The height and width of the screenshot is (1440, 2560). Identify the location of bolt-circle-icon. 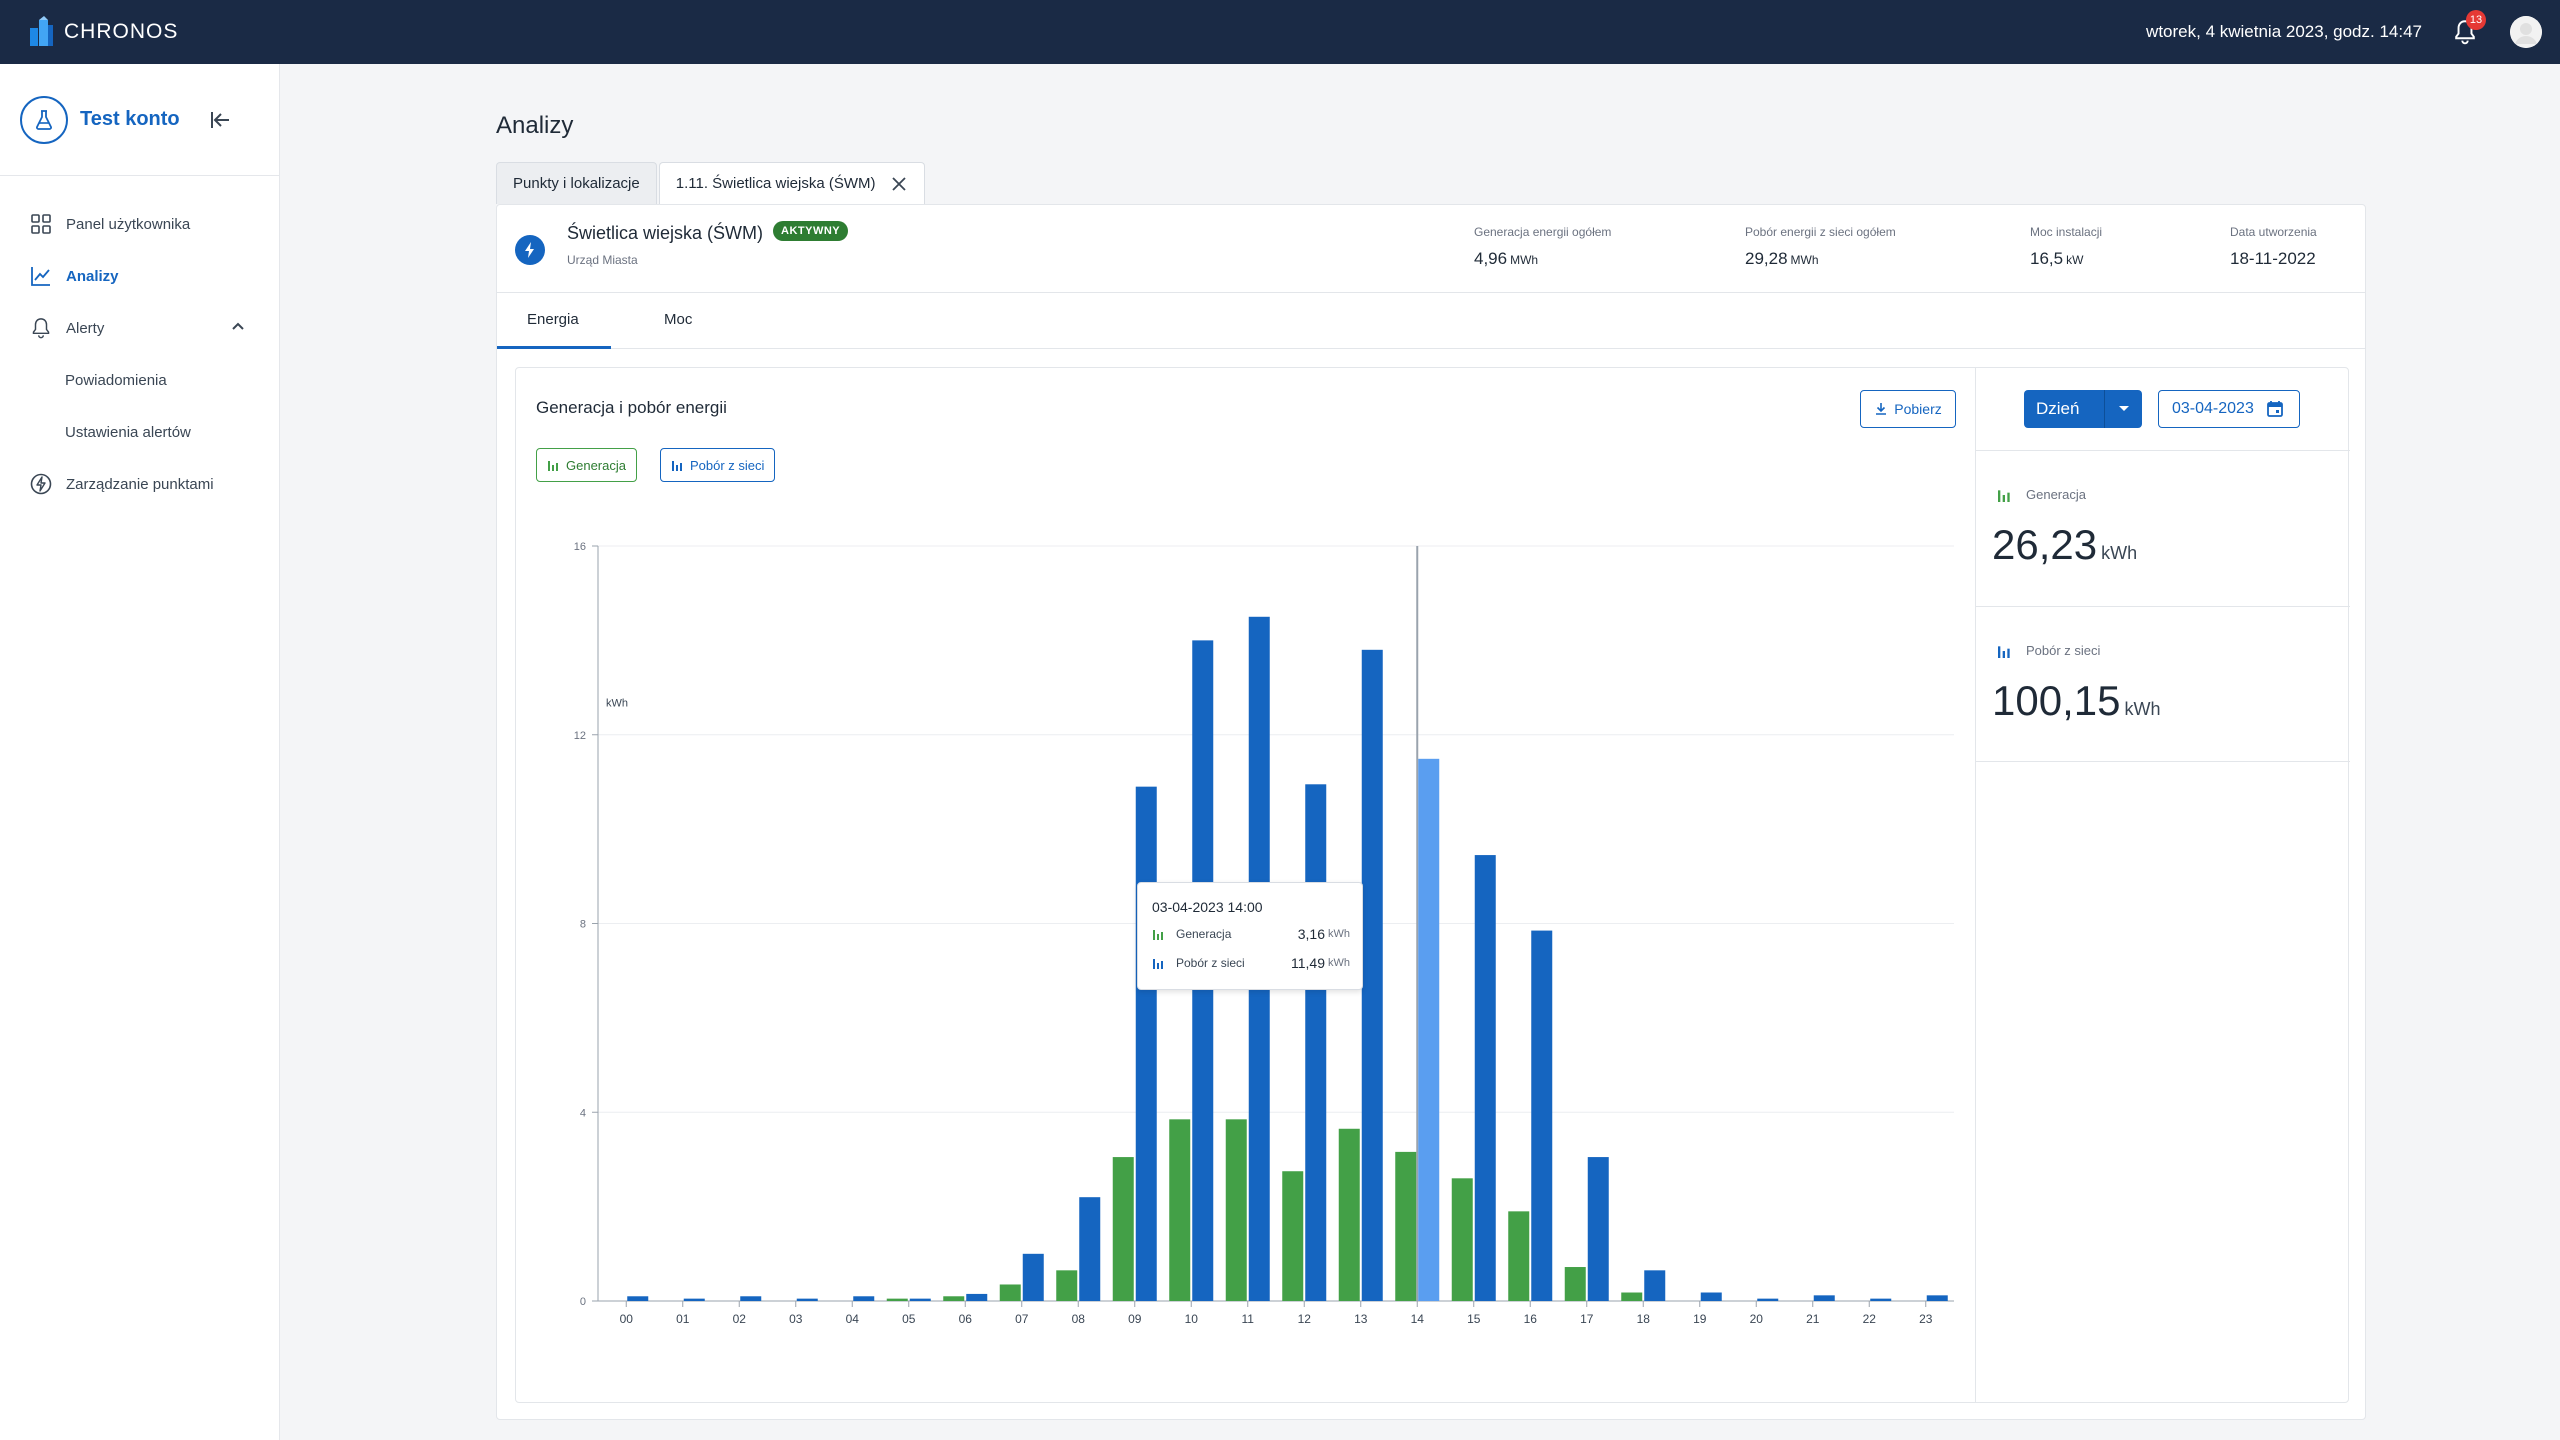
(41, 484).